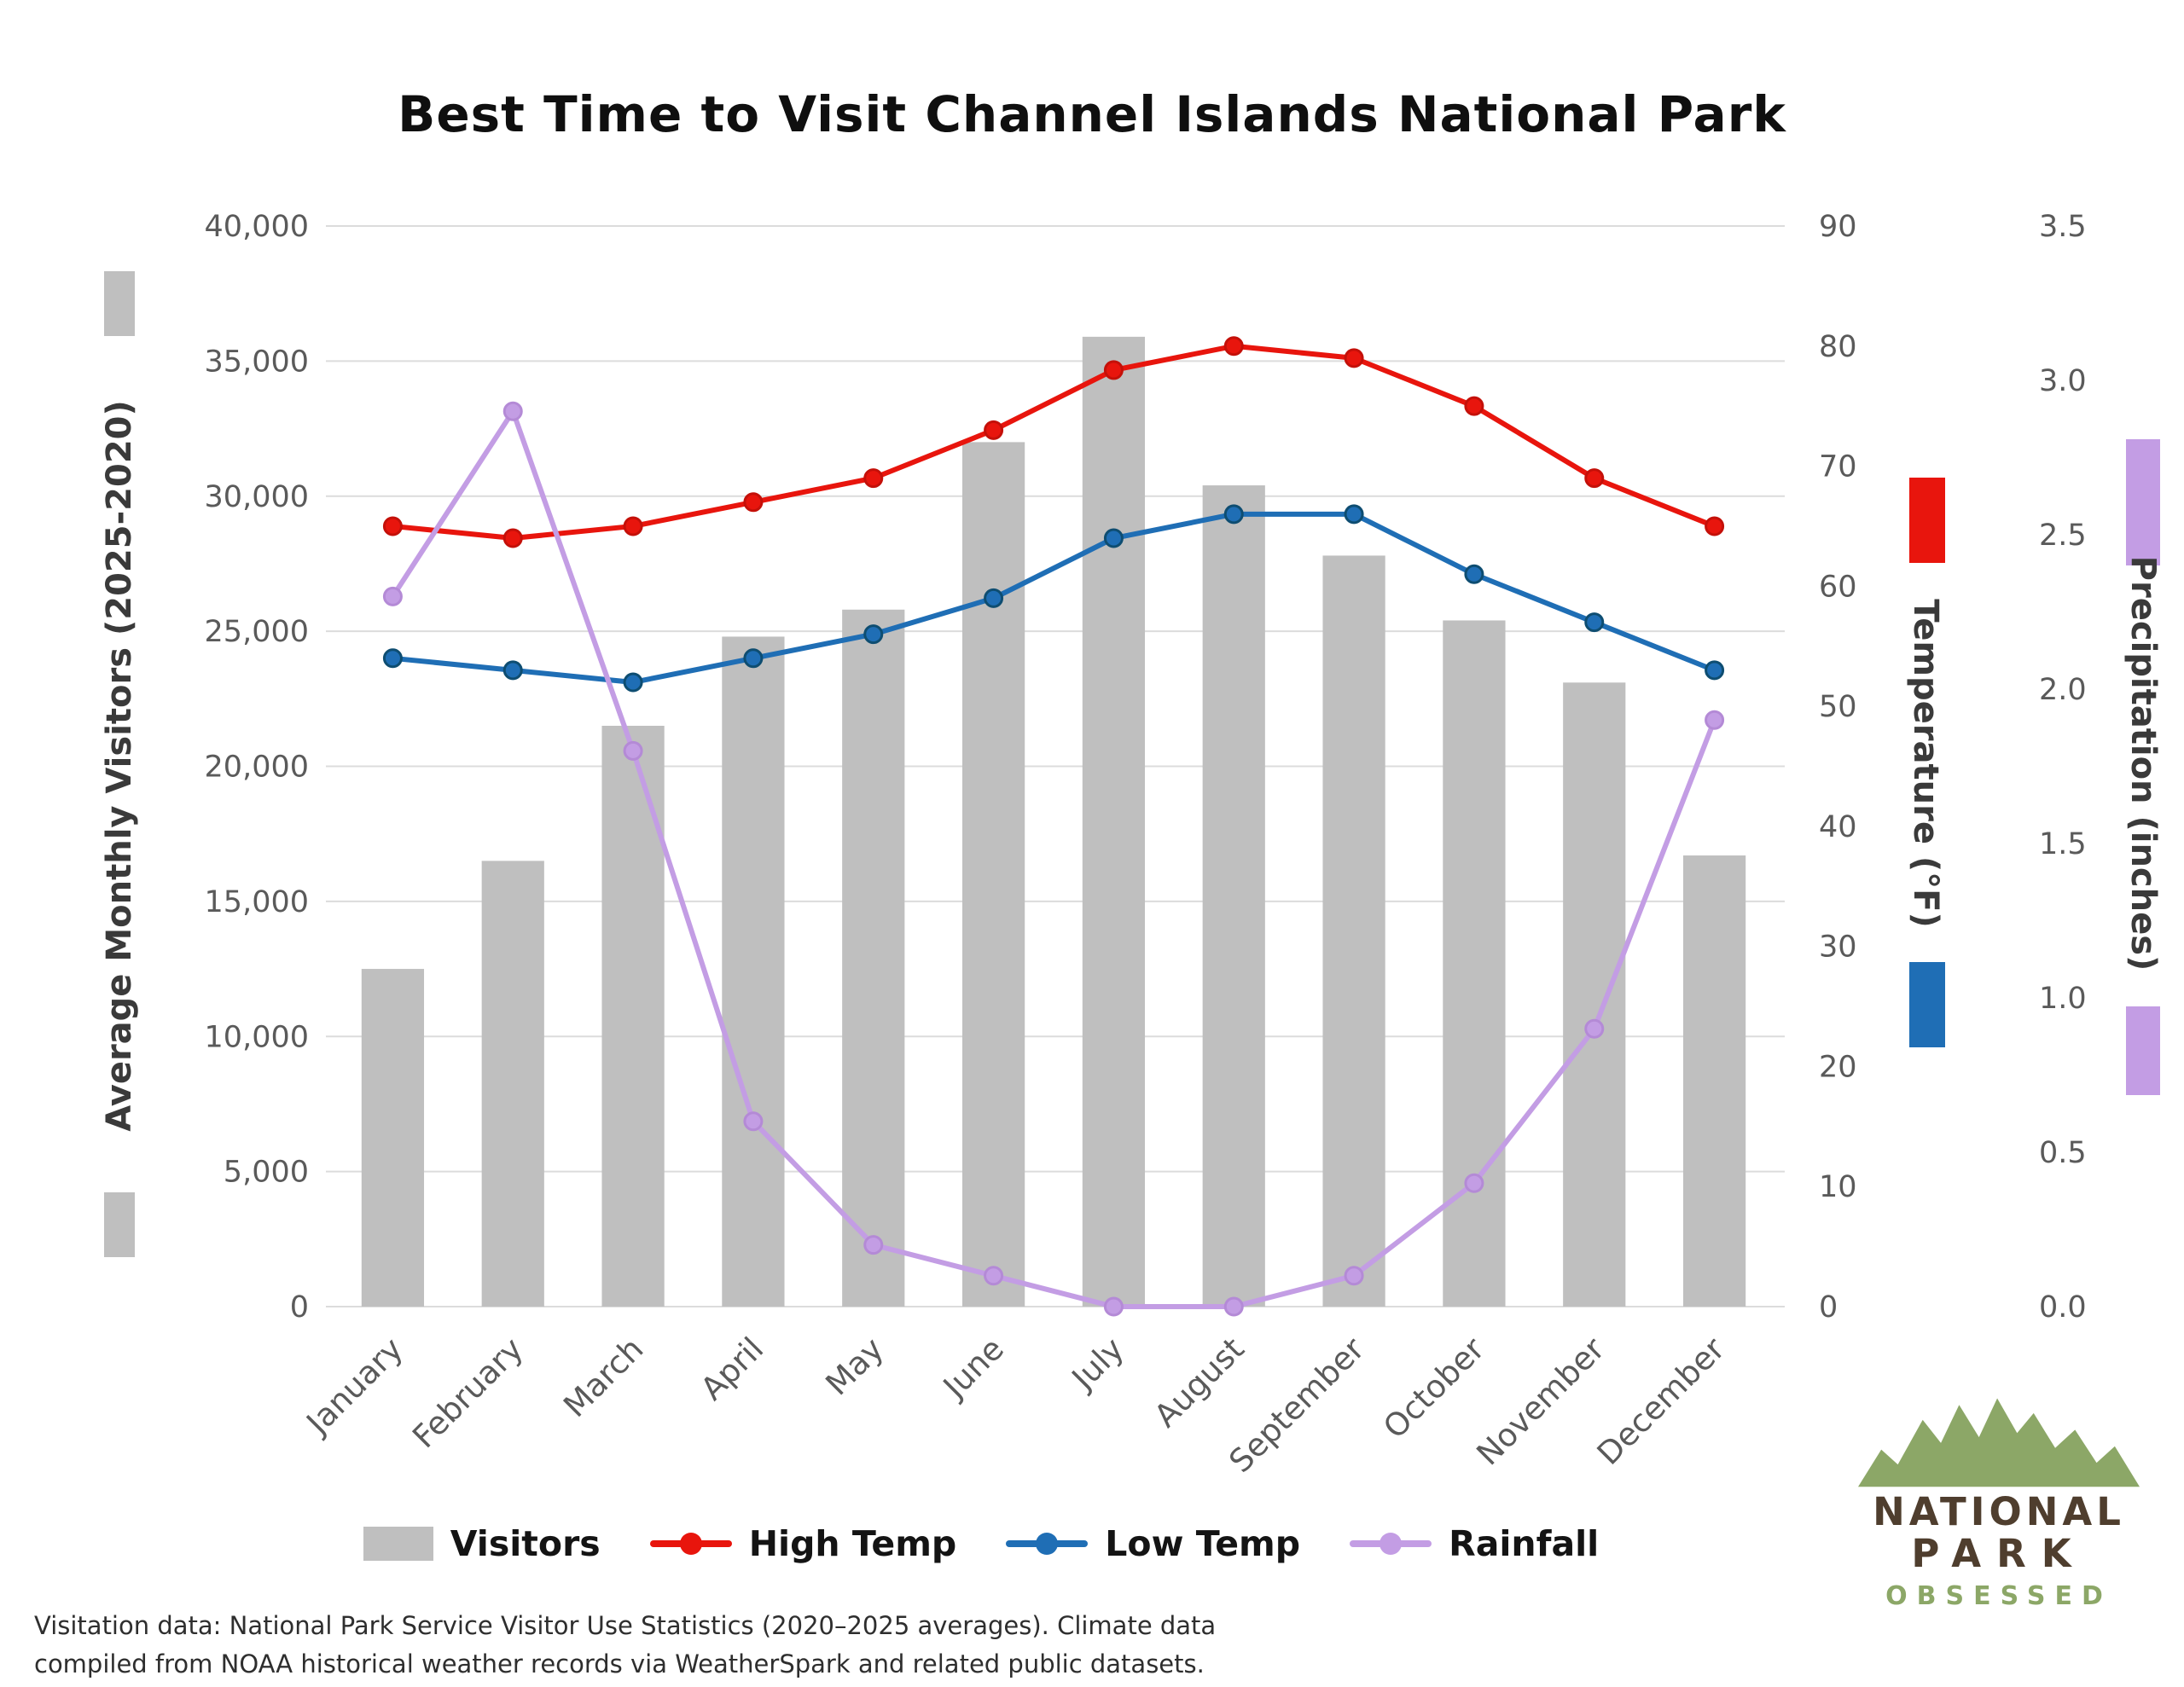 The height and width of the screenshot is (1687, 2184). What do you see at coordinates (1541, 1401) in the screenshot?
I see `x-tick-november: November` at bounding box center [1541, 1401].